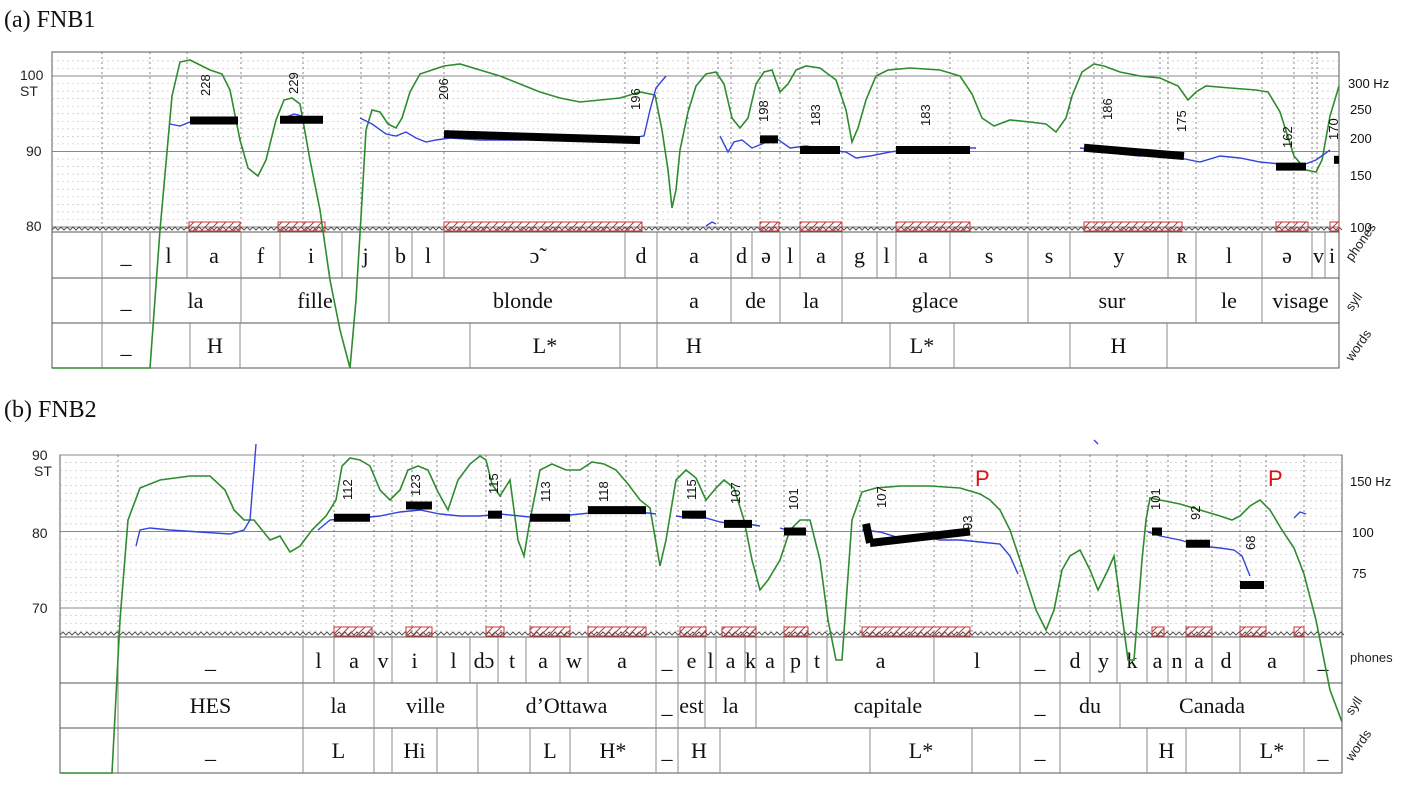 Image resolution: width=1415 pixels, height=791 pixels. Describe the element at coordinates (817, 660) in the screenshot. I see `panel-b-phone: t` at that location.